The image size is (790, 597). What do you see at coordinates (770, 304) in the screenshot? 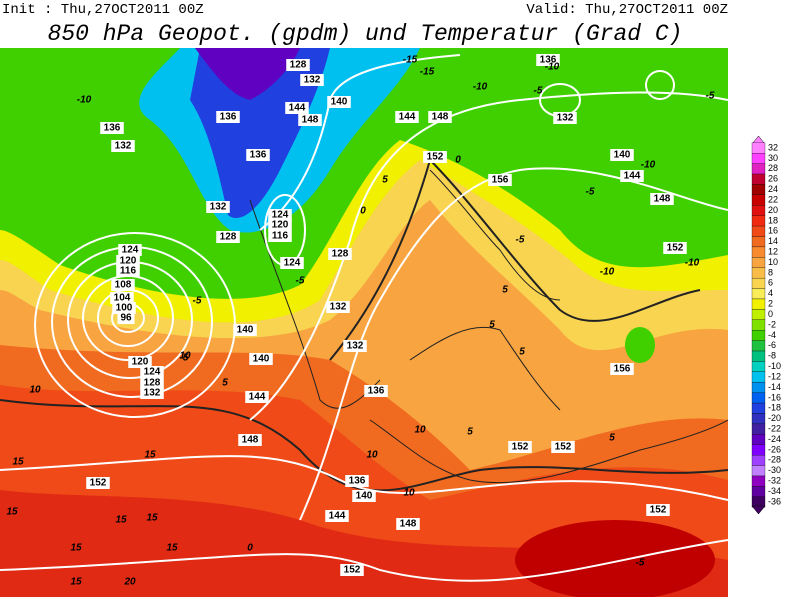
I see `colorbar-label: 2` at bounding box center [770, 304].